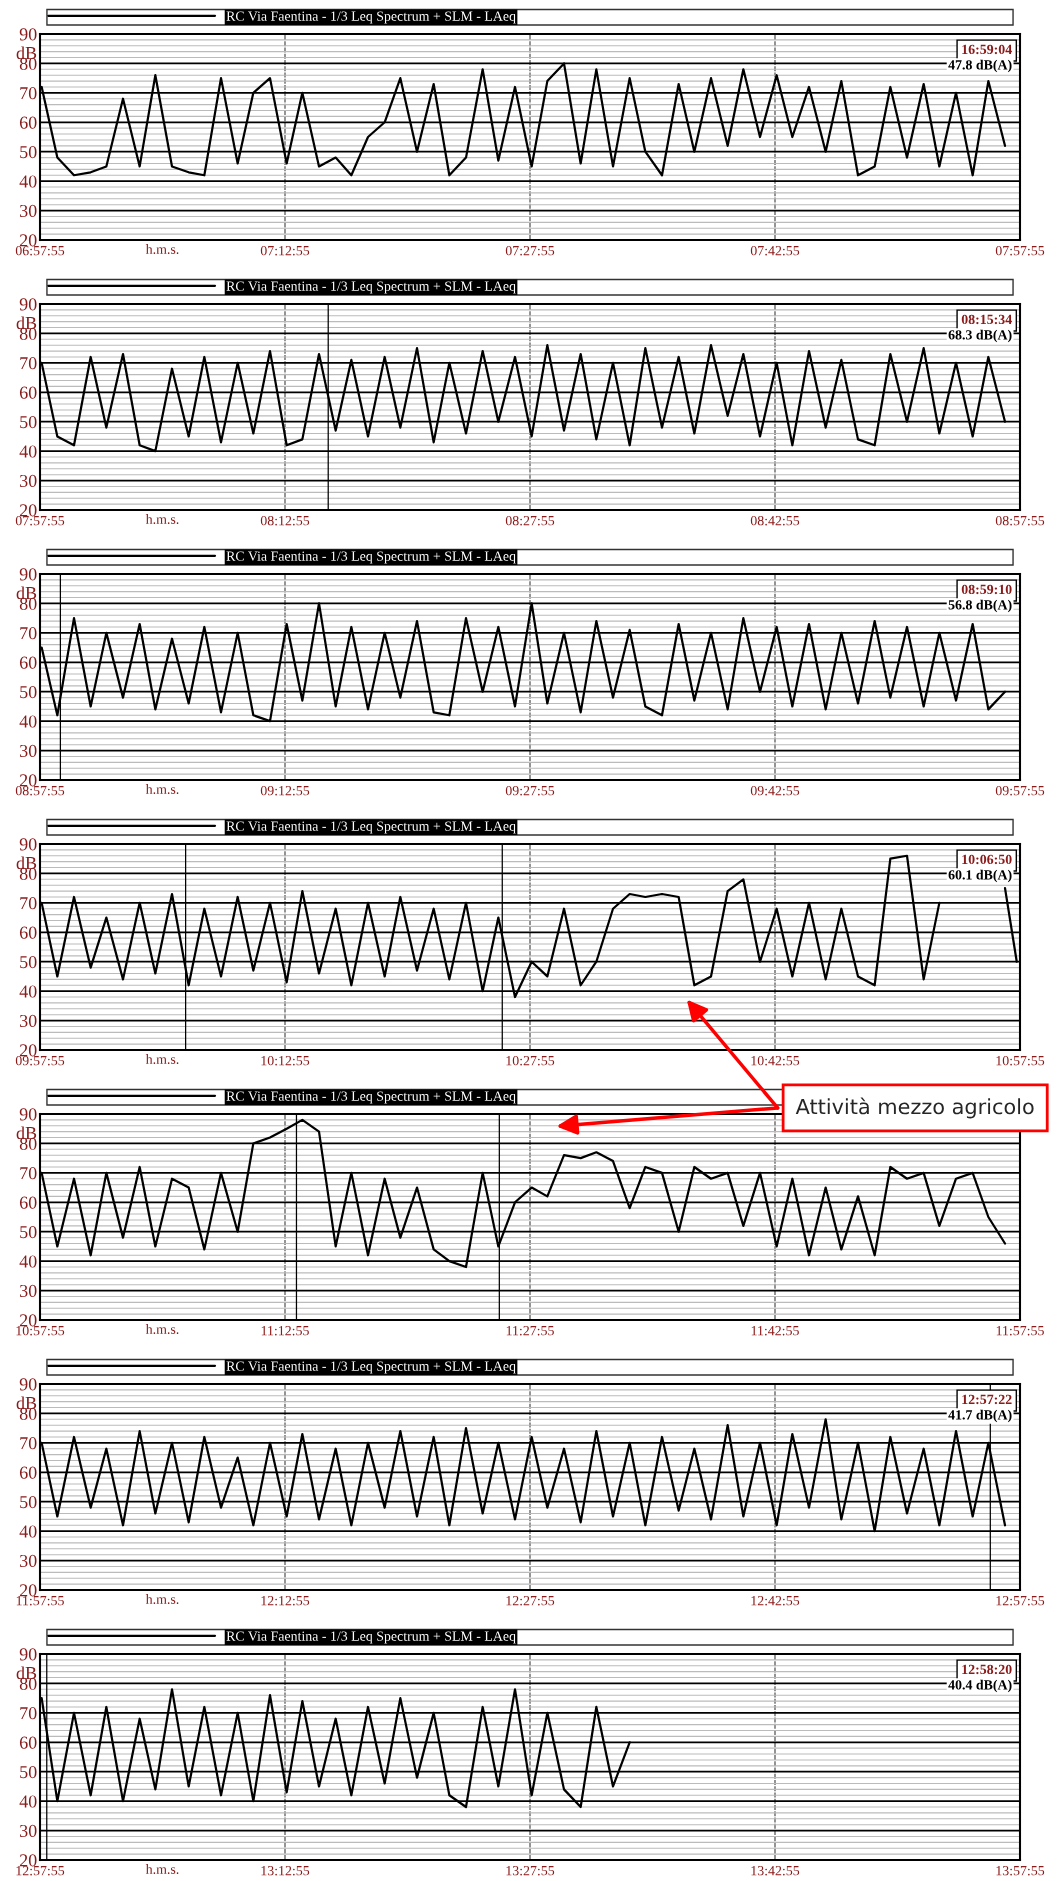 Image resolution: width=1058 pixels, height=1881 pixels. What do you see at coordinates (530, 250) in the screenshot?
I see `x-tick-label: 07:27:55` at bounding box center [530, 250].